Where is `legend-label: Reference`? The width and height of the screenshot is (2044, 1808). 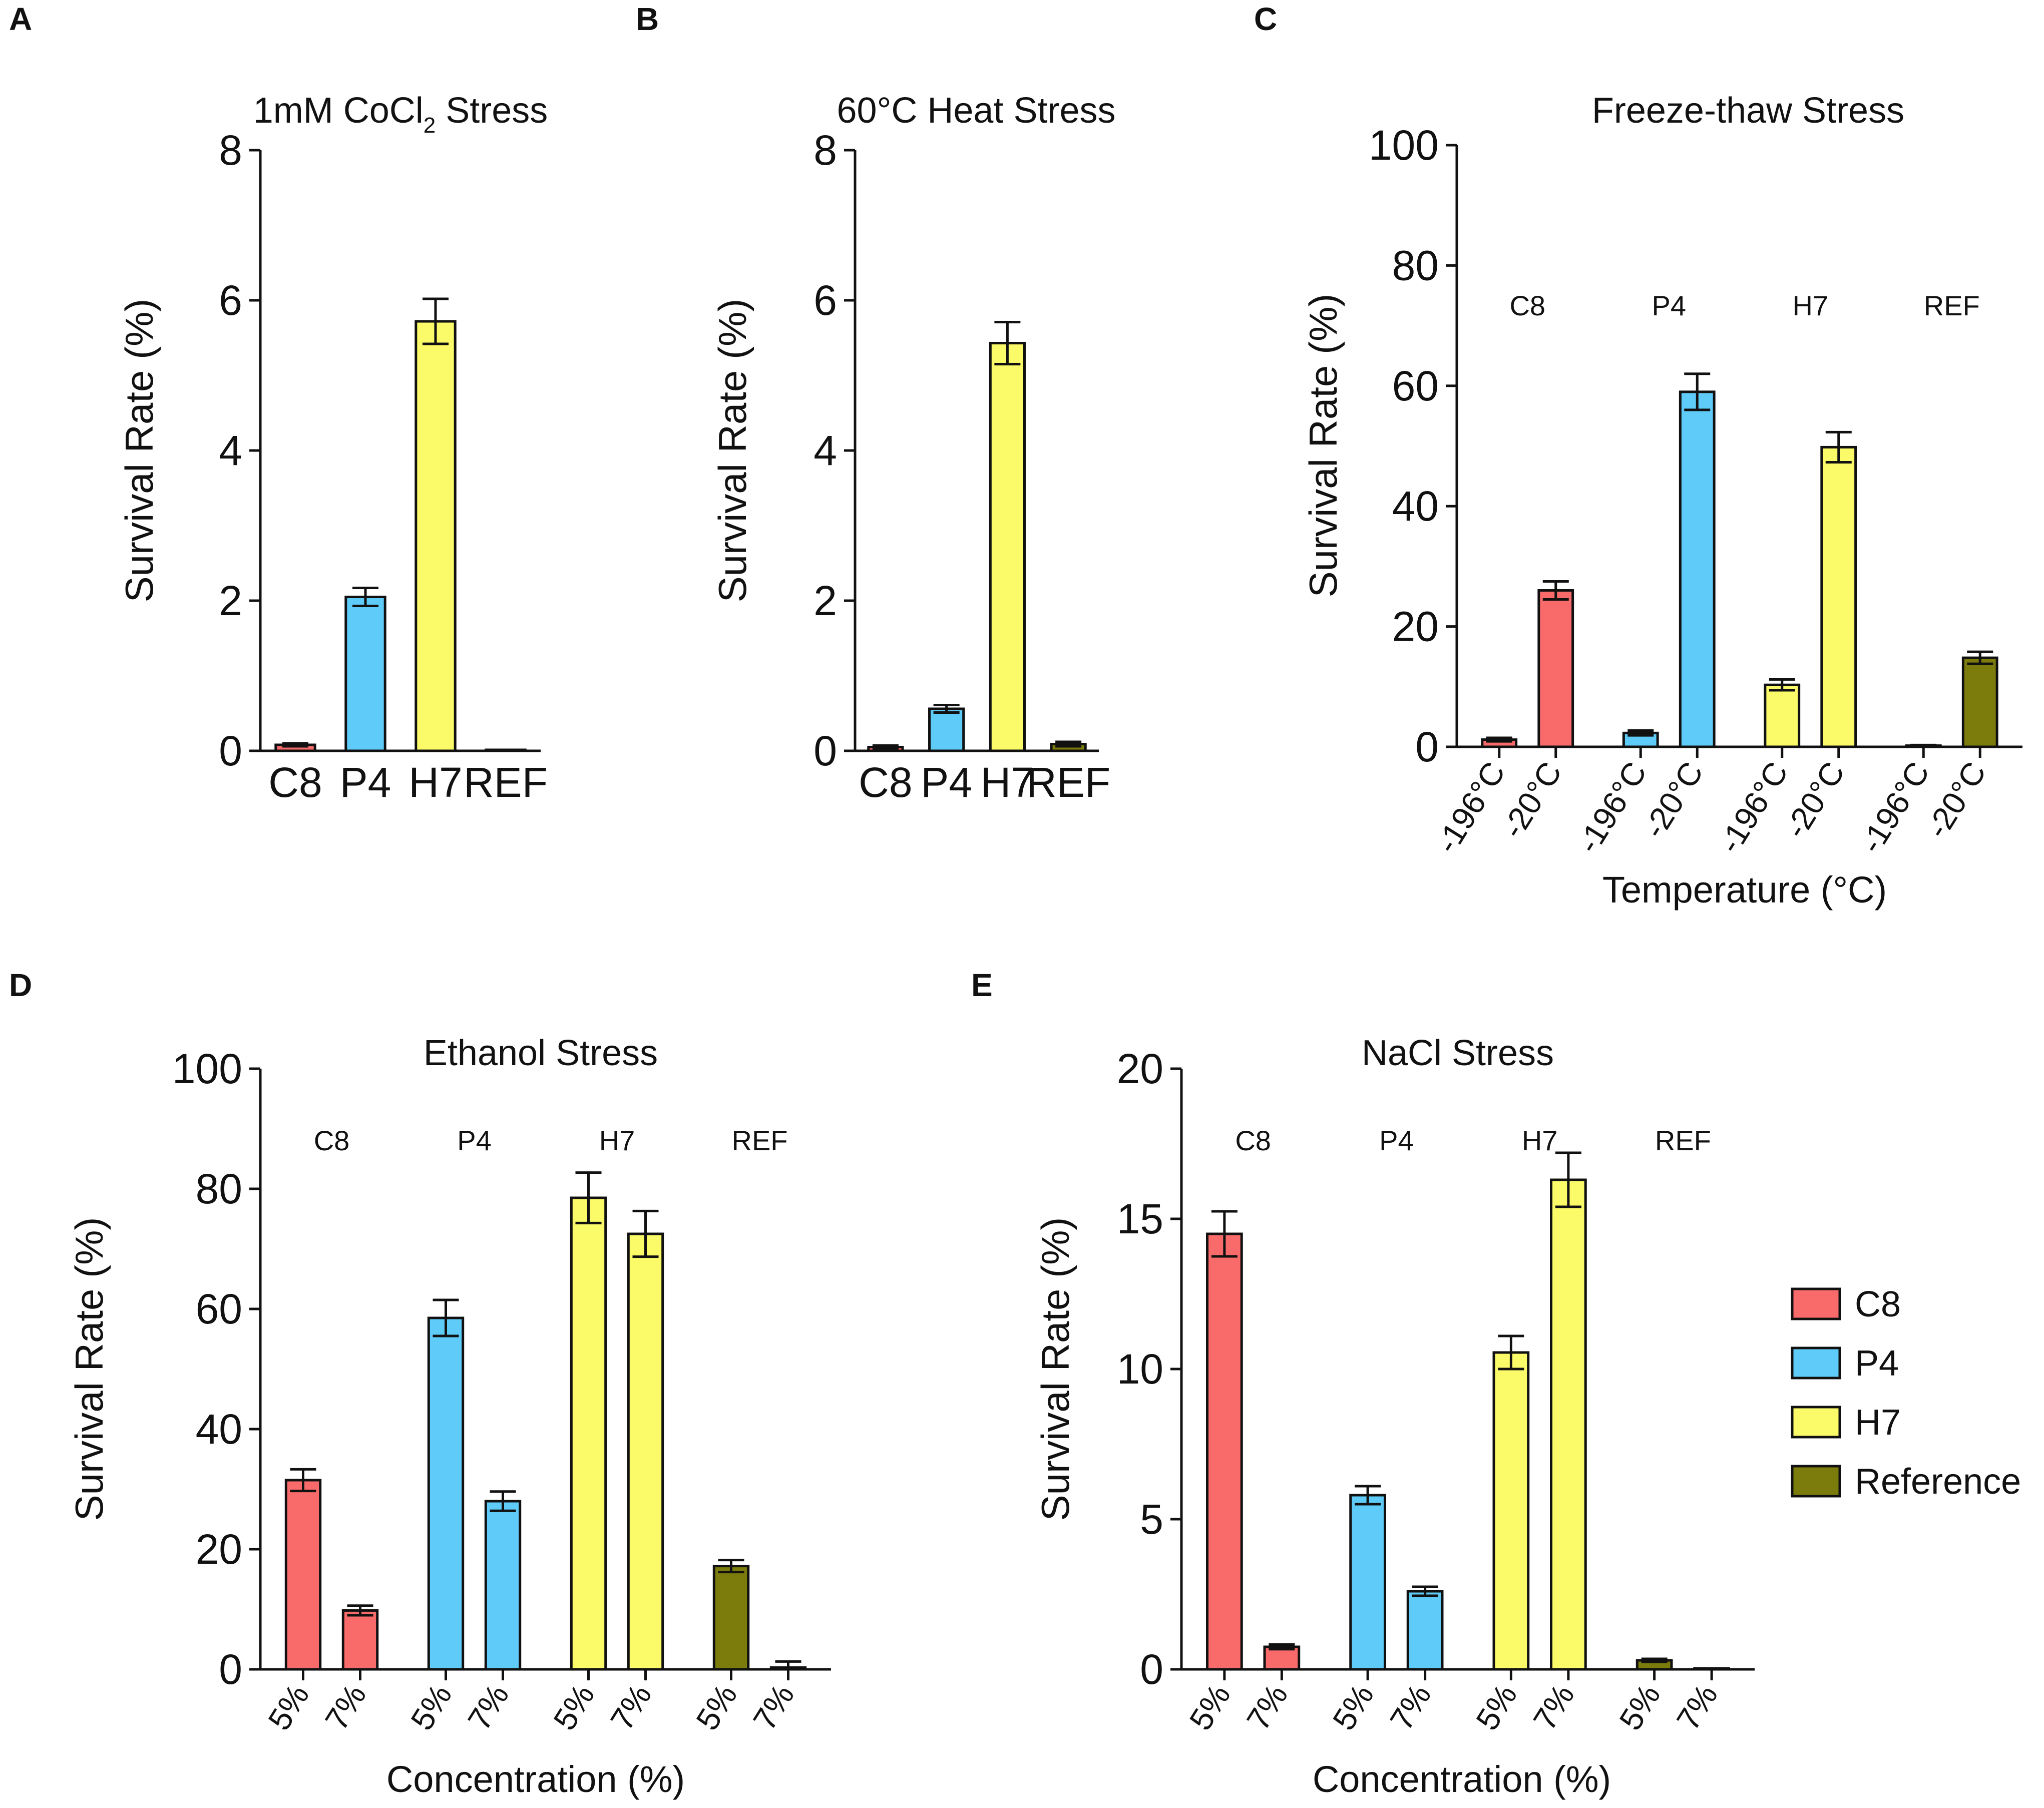 legend-label: Reference is located at coordinates (1938, 1482).